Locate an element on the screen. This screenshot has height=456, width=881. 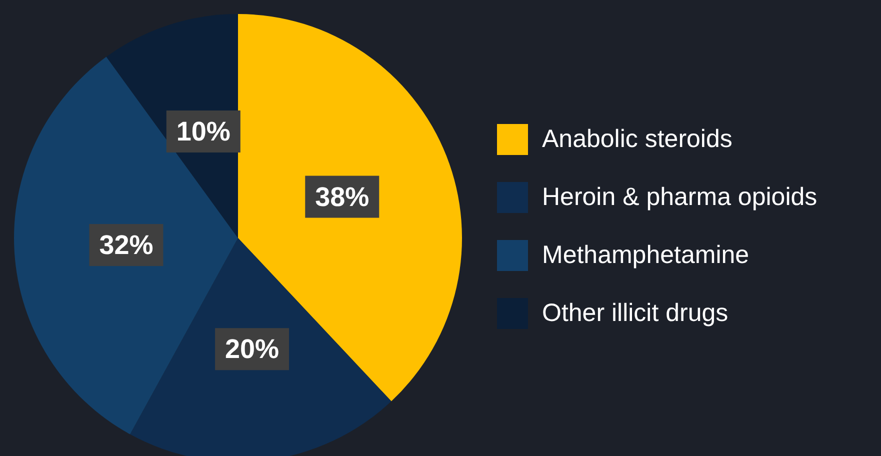
legend-label: Heroin & pharma opioids is located at coordinates (680, 197).